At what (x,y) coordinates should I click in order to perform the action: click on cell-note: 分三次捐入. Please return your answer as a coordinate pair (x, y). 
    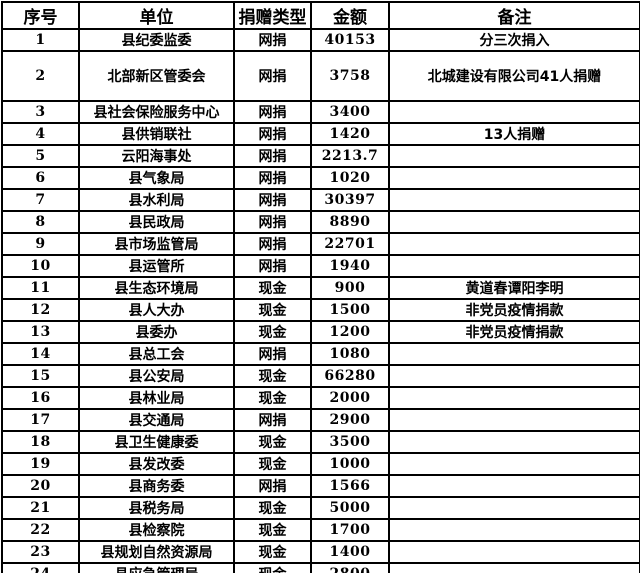
    Looking at the image, I should click on (514, 40).